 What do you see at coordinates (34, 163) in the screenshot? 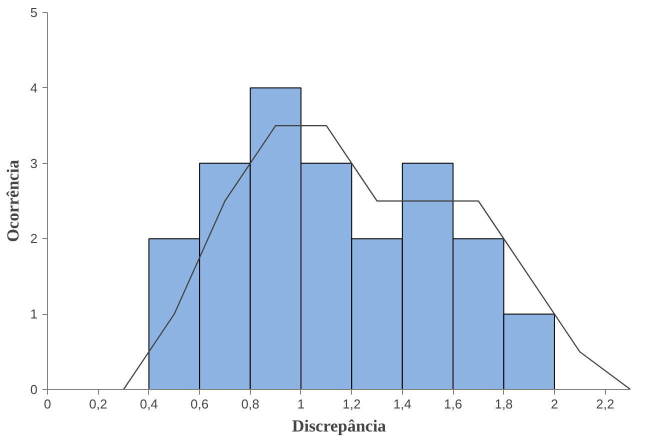
I see `y-tick-label: 3` at bounding box center [34, 163].